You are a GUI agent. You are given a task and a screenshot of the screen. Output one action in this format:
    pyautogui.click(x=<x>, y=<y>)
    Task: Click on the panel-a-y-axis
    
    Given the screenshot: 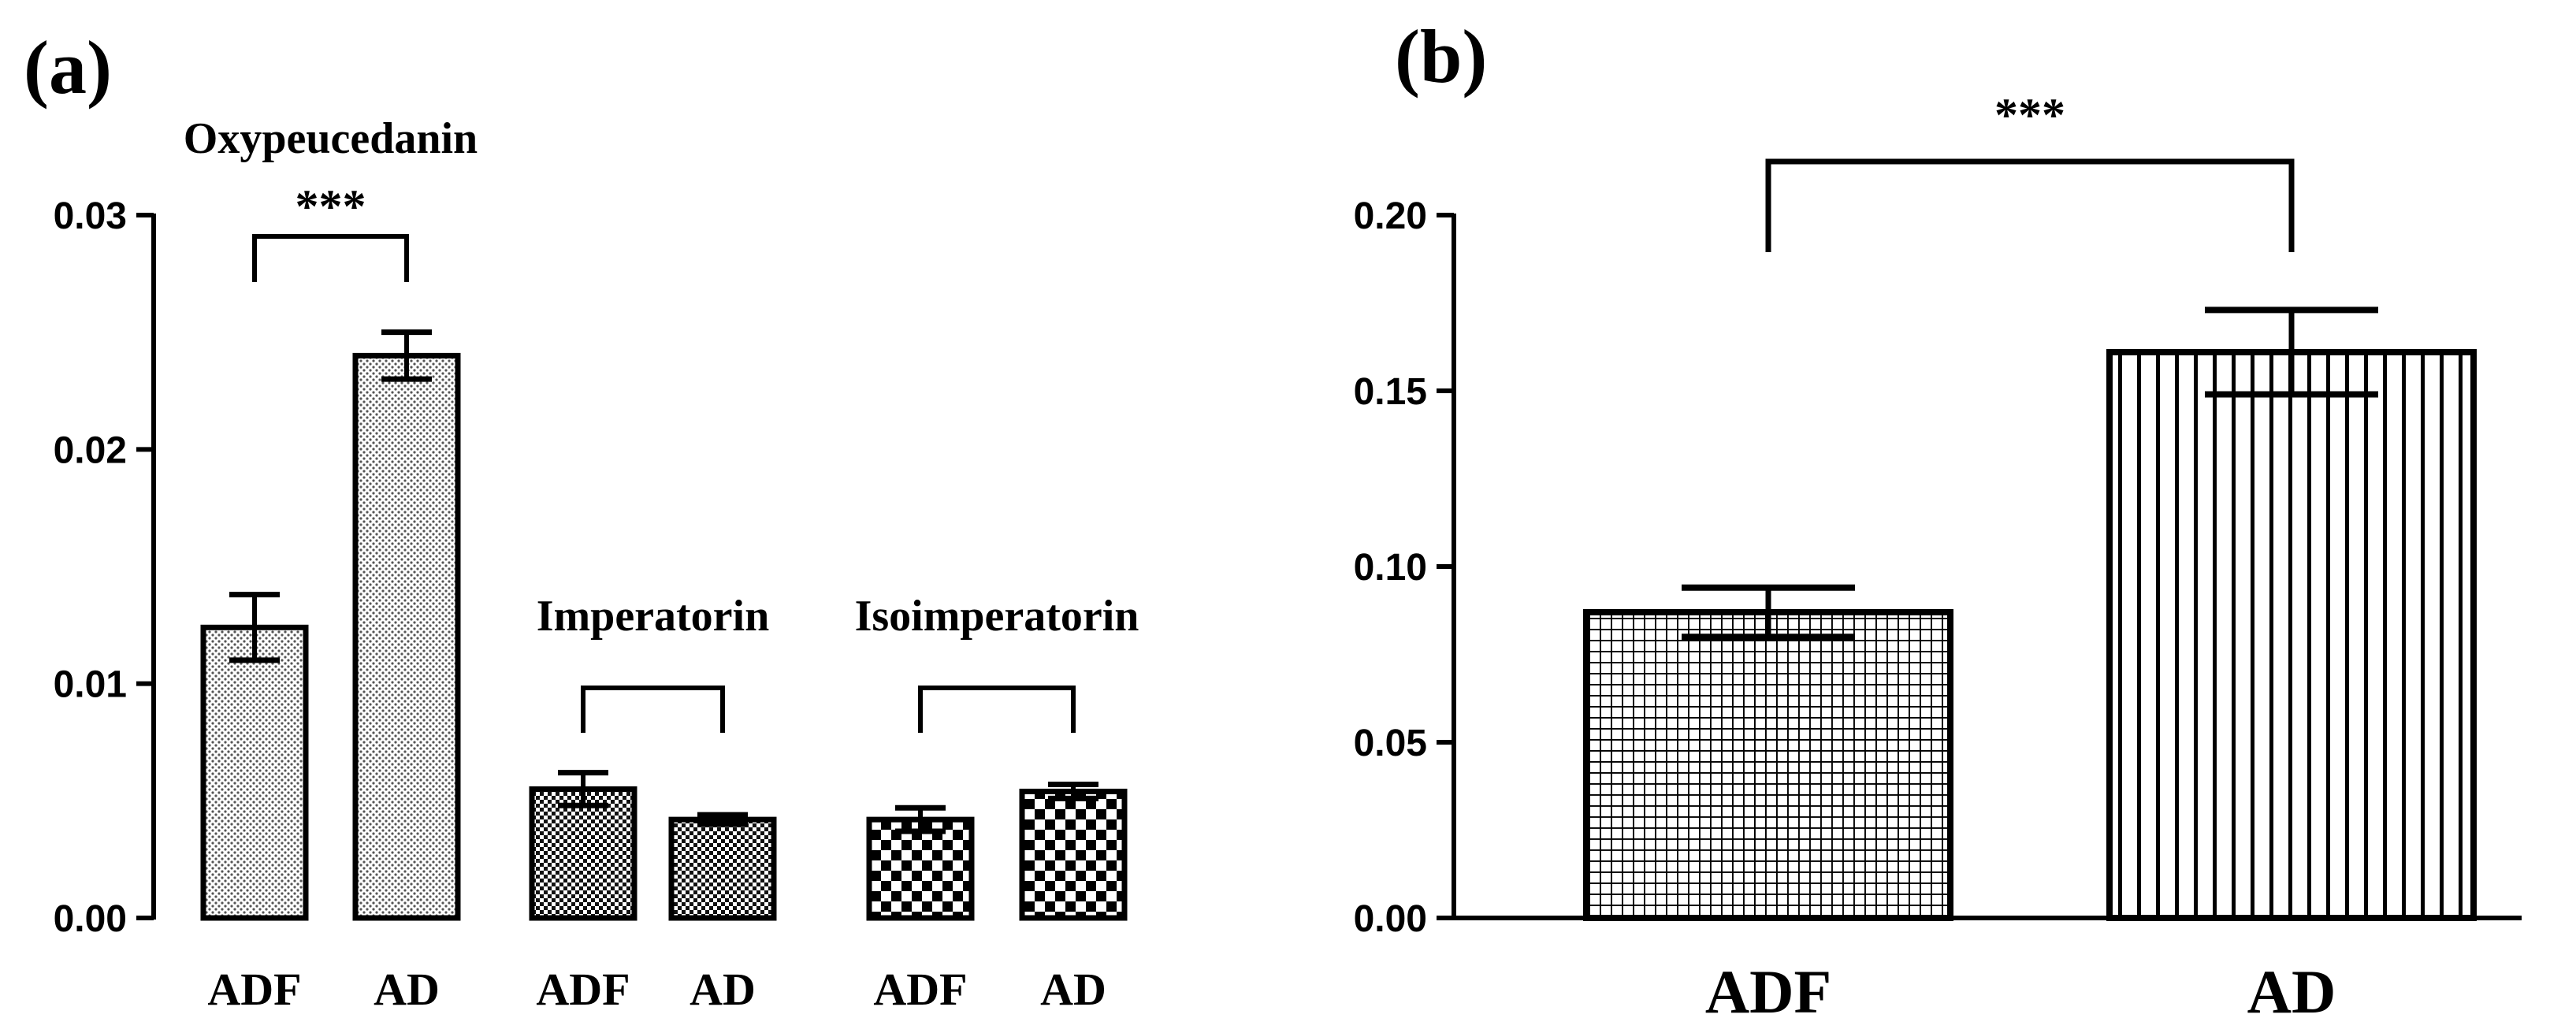 What is the action you would take?
    pyautogui.click(x=146, y=566)
    